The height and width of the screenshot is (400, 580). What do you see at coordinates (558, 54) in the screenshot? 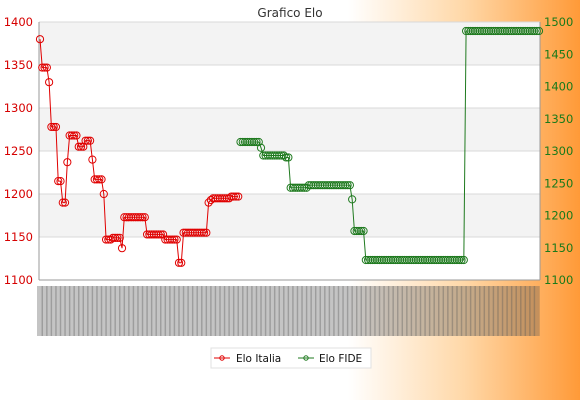
I see `y-right-tick-label: 1450` at bounding box center [558, 54].